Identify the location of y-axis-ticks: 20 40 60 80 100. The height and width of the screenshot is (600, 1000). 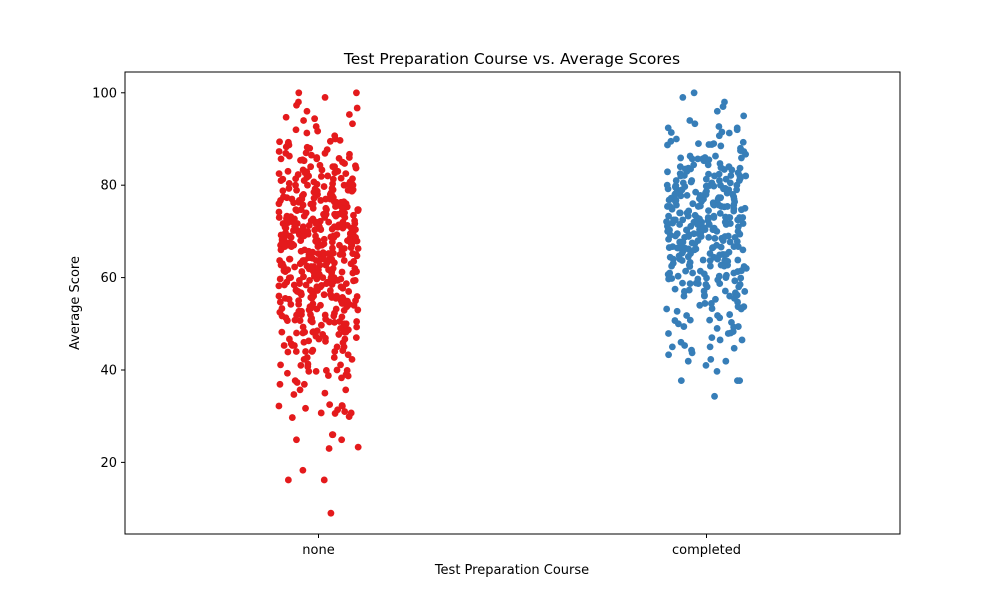
(108, 278).